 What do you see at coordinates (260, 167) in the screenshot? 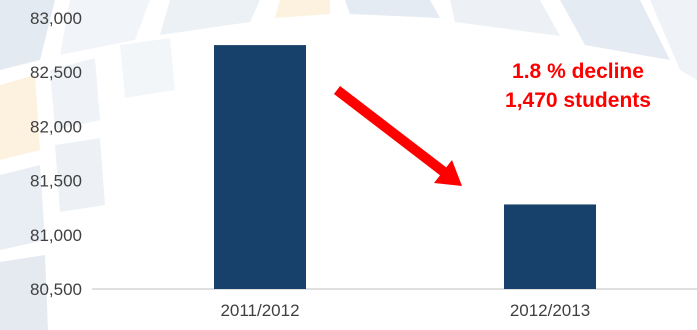
I see `bar-2011-2012` at bounding box center [260, 167].